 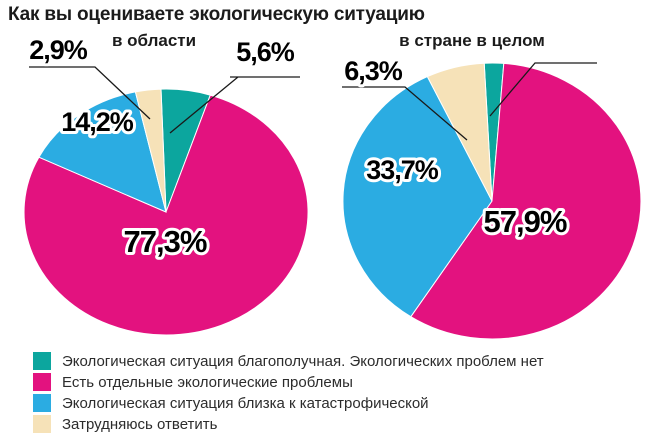 I want to click on leader-left-situation-favorable, so click(x=234, y=105).